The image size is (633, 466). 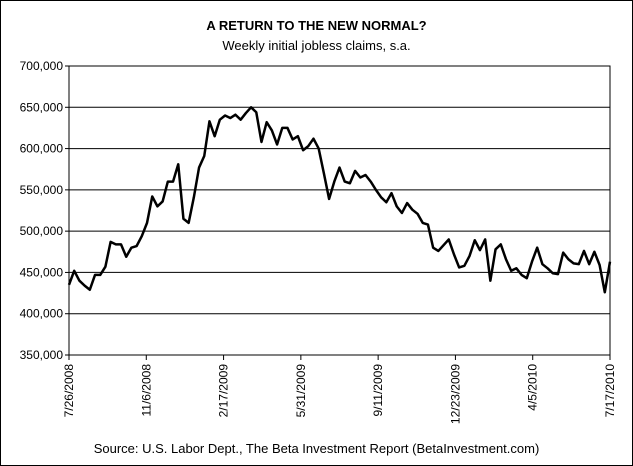 I want to click on y-tick-label: 500,000, so click(x=42, y=231).